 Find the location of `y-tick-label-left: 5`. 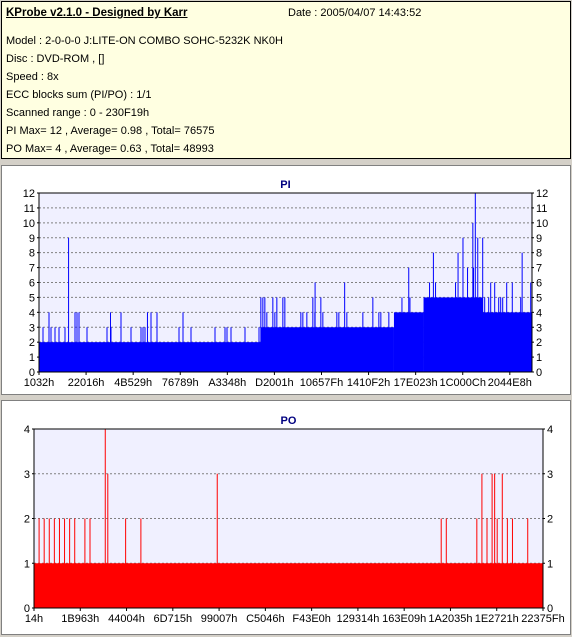

y-tick-label-left: 5 is located at coordinates (32, 298).